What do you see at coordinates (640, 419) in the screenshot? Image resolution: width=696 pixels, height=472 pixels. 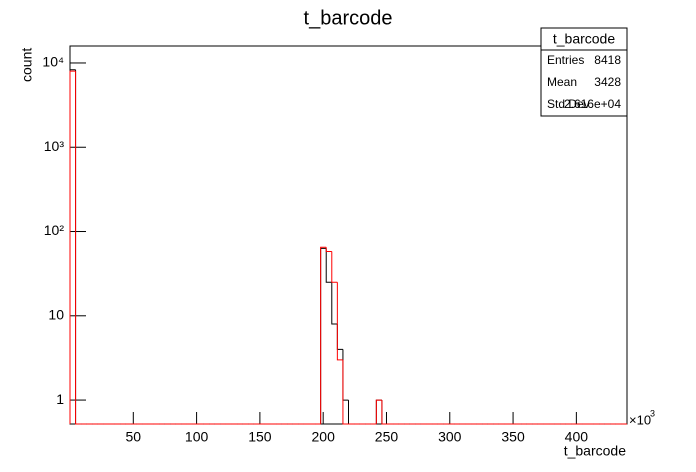 I see `x-multiplier: ×10` at bounding box center [640, 419].